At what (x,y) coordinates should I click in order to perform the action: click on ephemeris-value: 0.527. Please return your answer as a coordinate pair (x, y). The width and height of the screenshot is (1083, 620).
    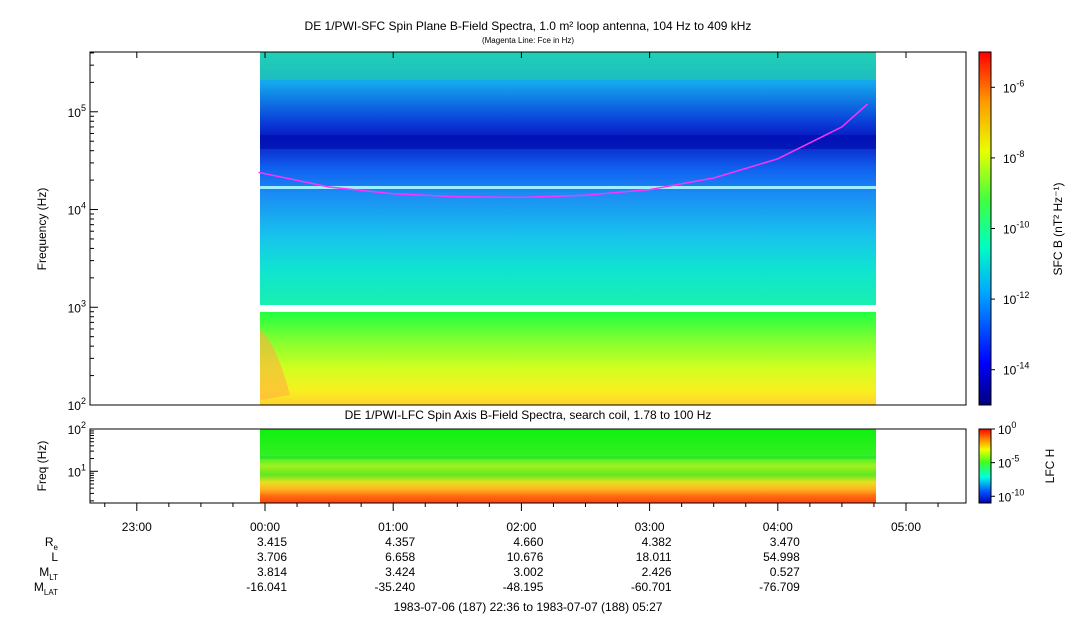
    Looking at the image, I should click on (785, 572).